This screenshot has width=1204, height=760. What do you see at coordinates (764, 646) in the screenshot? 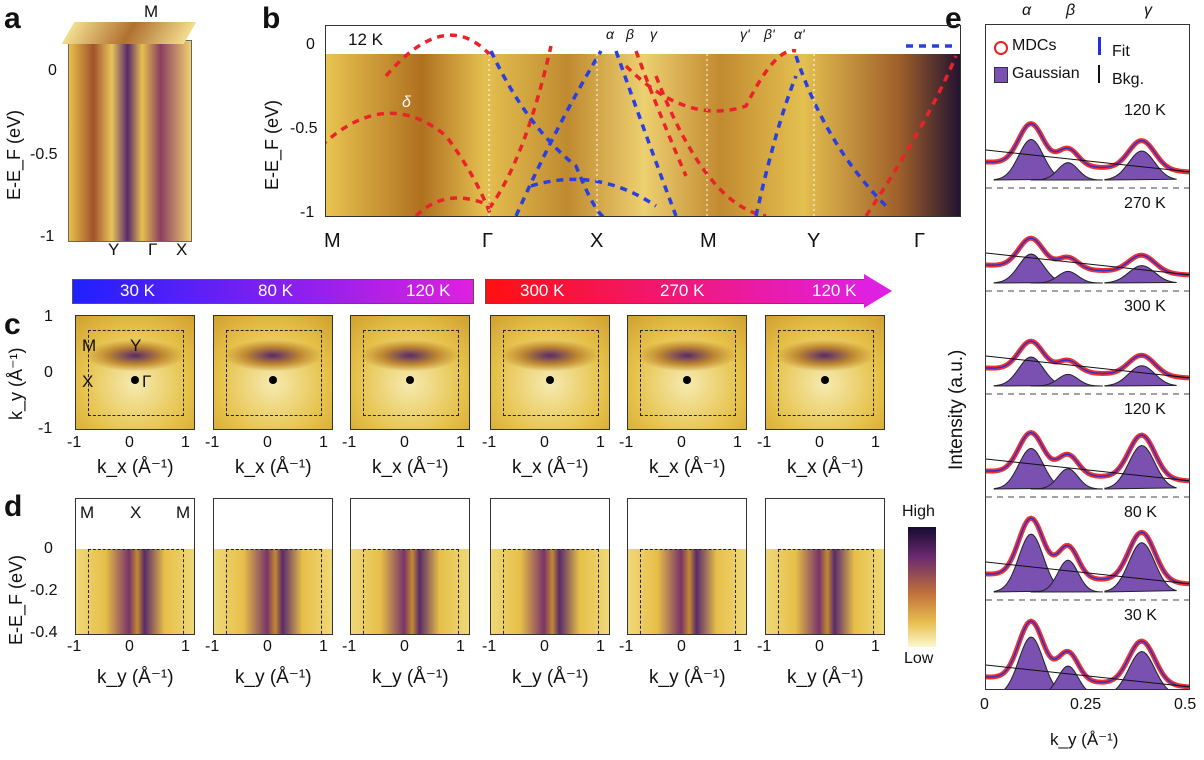
I see `d-xtick: -1` at bounding box center [764, 646].